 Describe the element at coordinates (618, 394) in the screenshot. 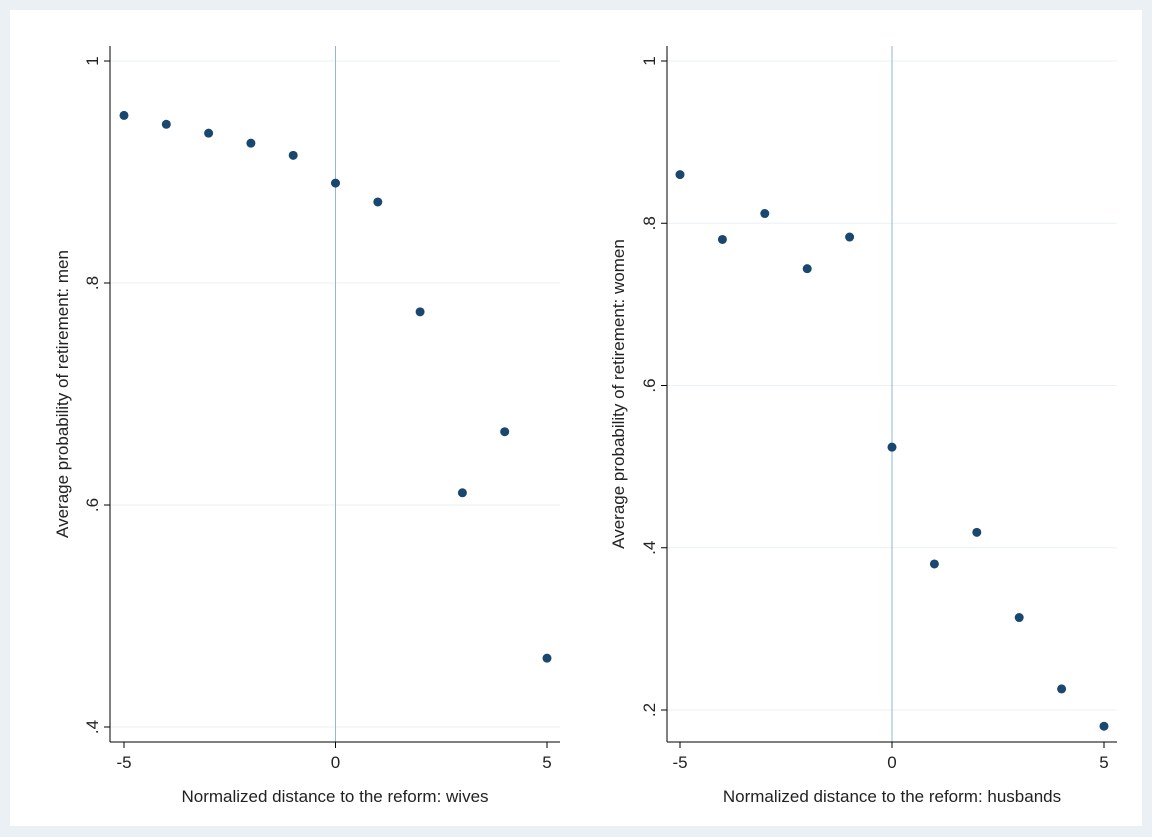

I see `y-axis-title: Average probability of retirement: women` at that location.